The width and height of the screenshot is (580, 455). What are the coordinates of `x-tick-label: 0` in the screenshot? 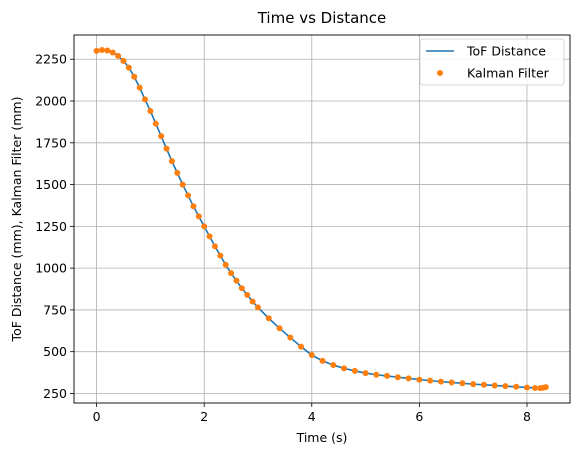 It's located at (97, 416).